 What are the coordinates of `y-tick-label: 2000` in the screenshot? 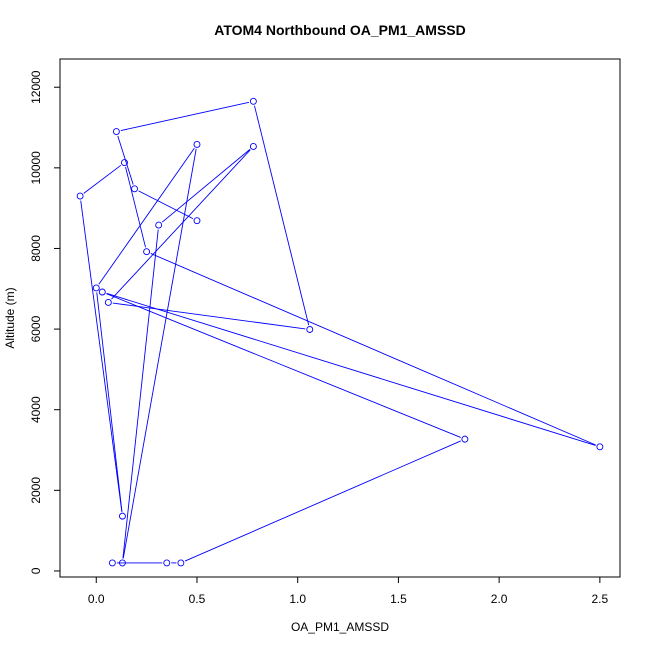 It's located at (36, 490).